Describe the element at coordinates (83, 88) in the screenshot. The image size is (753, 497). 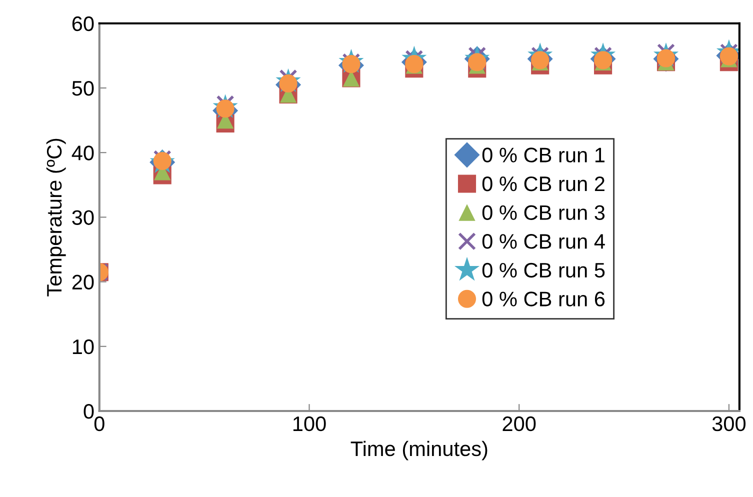
I see `y-tick-label: 50` at that location.